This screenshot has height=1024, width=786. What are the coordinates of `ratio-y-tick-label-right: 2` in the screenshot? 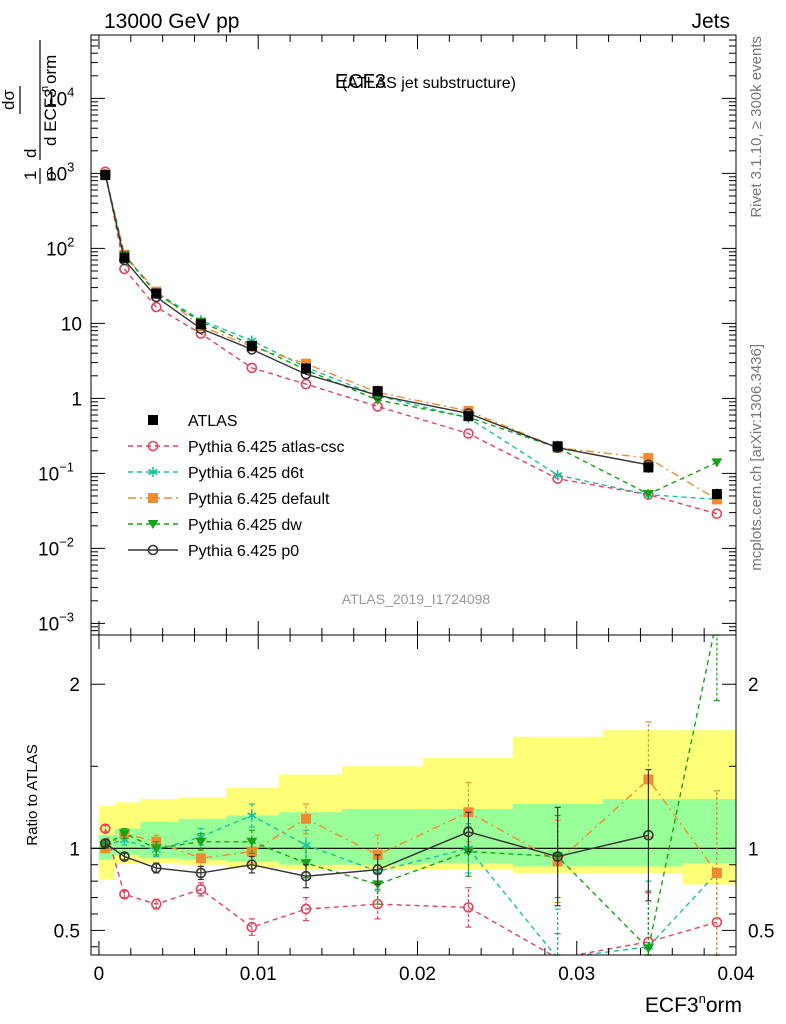 It's located at (753, 685).